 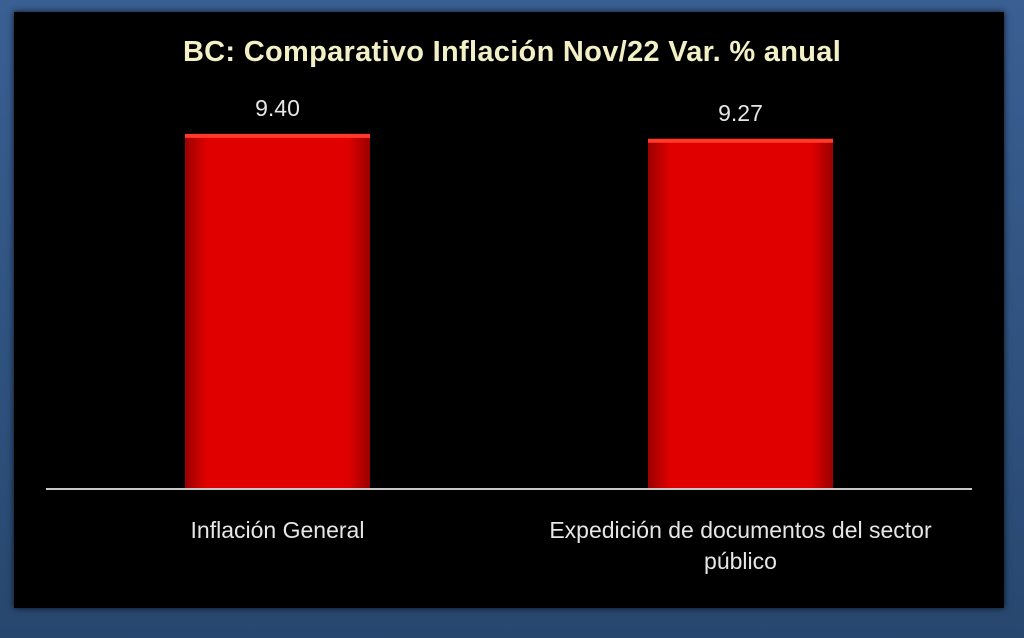 I want to click on category-label-2-line-2: público, so click(x=740, y=561).